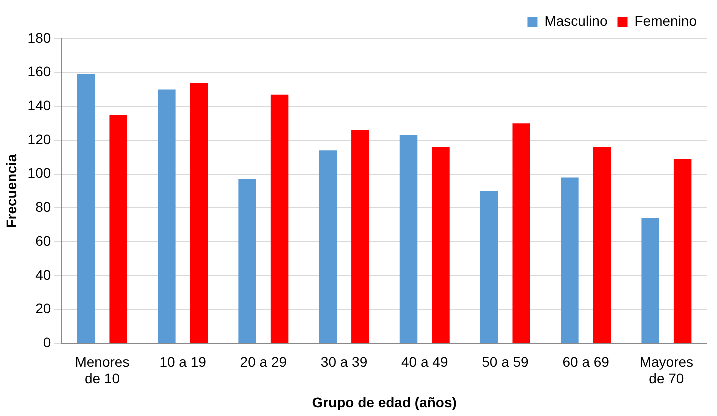 This screenshot has height=416, width=717. I want to click on y-tick-label: 40, so click(44, 274).